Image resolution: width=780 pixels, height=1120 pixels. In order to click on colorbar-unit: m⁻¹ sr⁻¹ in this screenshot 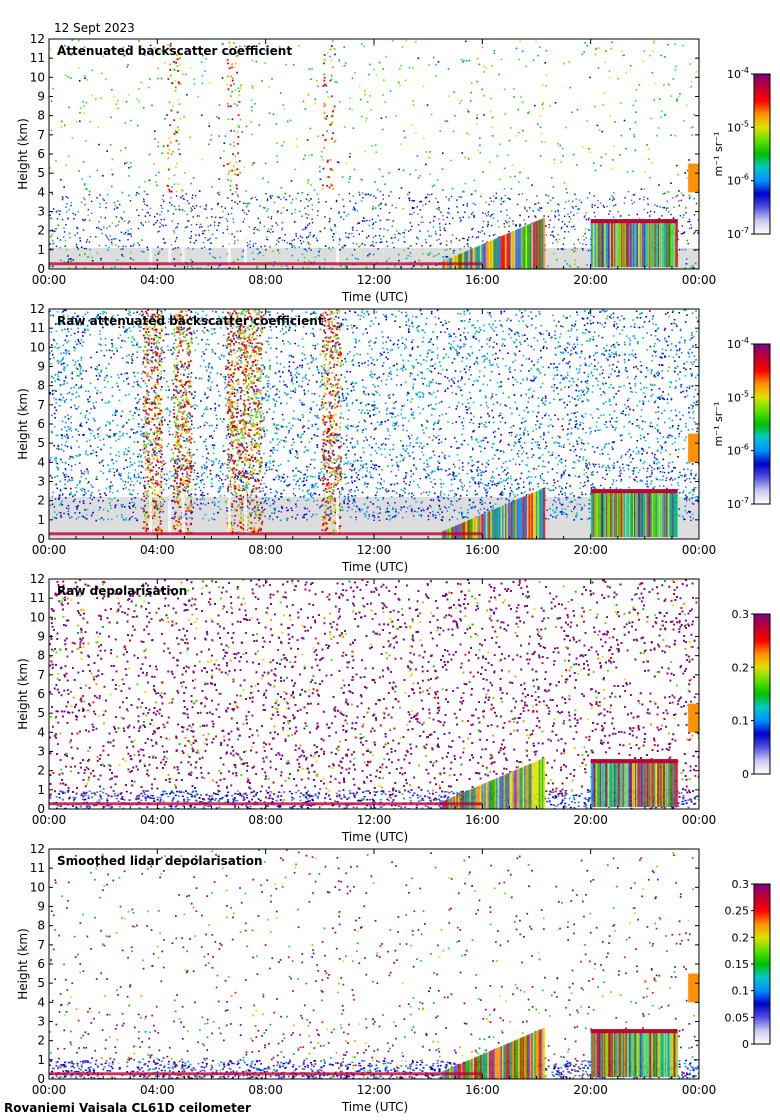, I will do `click(718, 154)`.